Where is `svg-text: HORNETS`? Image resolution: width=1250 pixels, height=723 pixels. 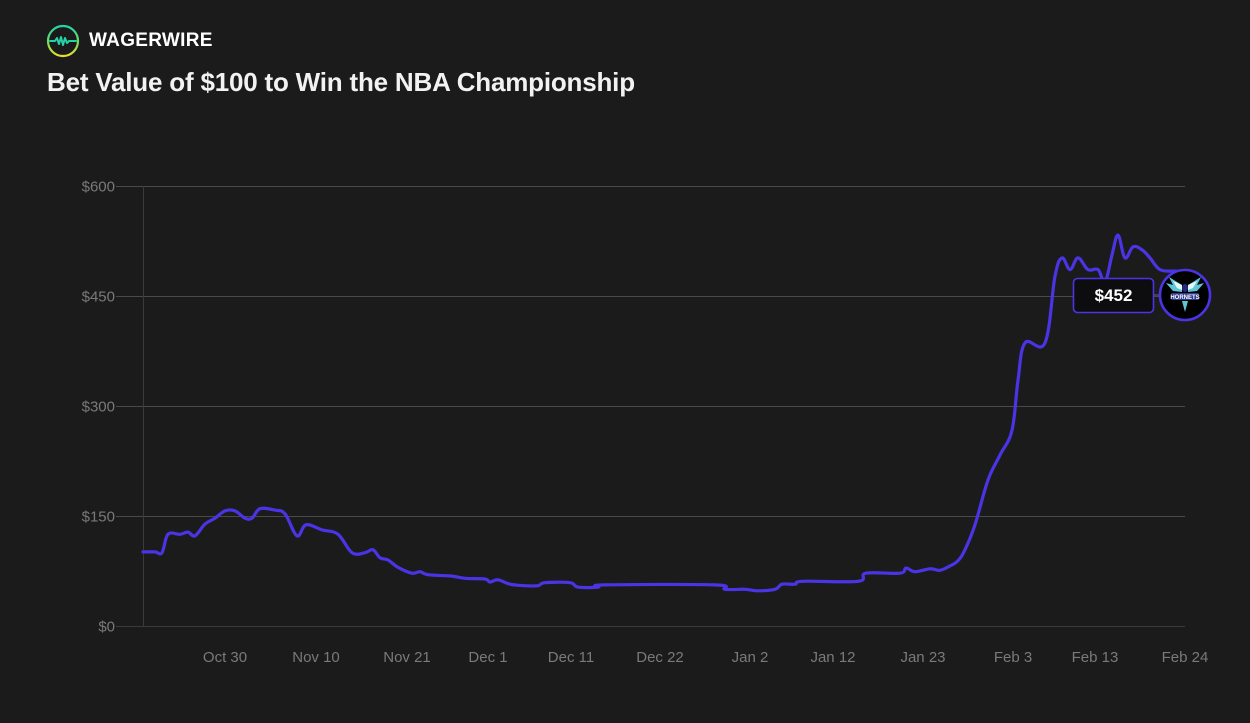 svg-text: HORNETS is located at coordinates (1184, 298).